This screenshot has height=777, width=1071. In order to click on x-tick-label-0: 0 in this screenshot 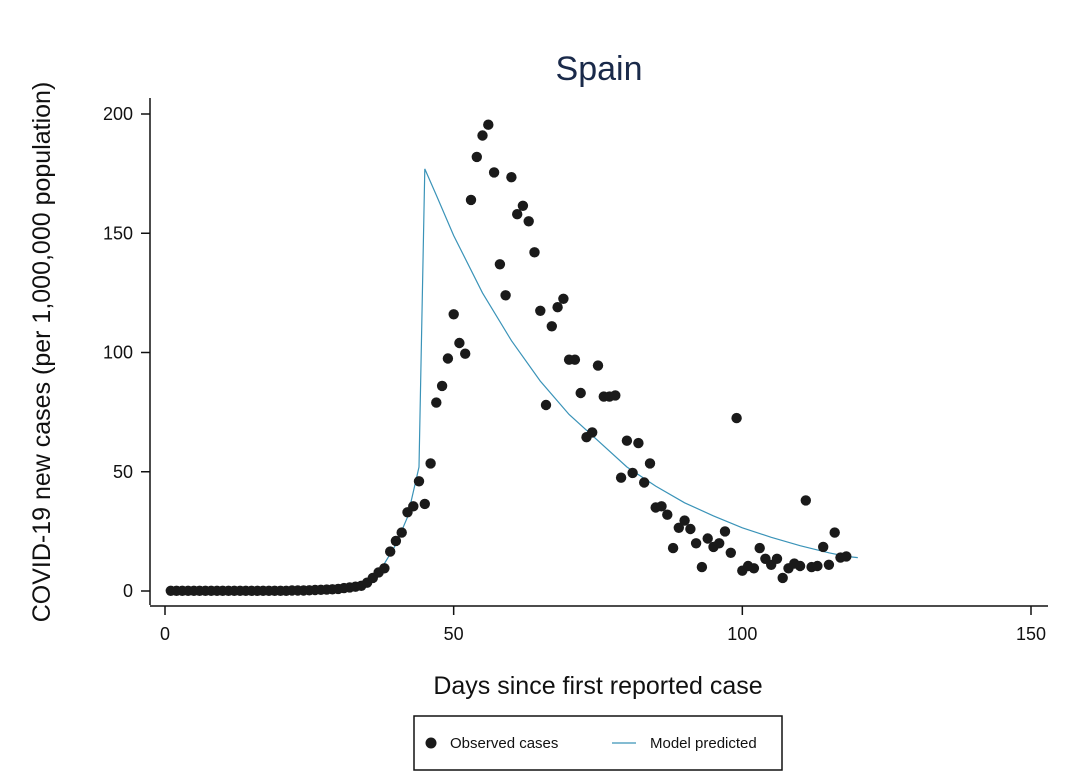, I will do `click(165, 634)`.